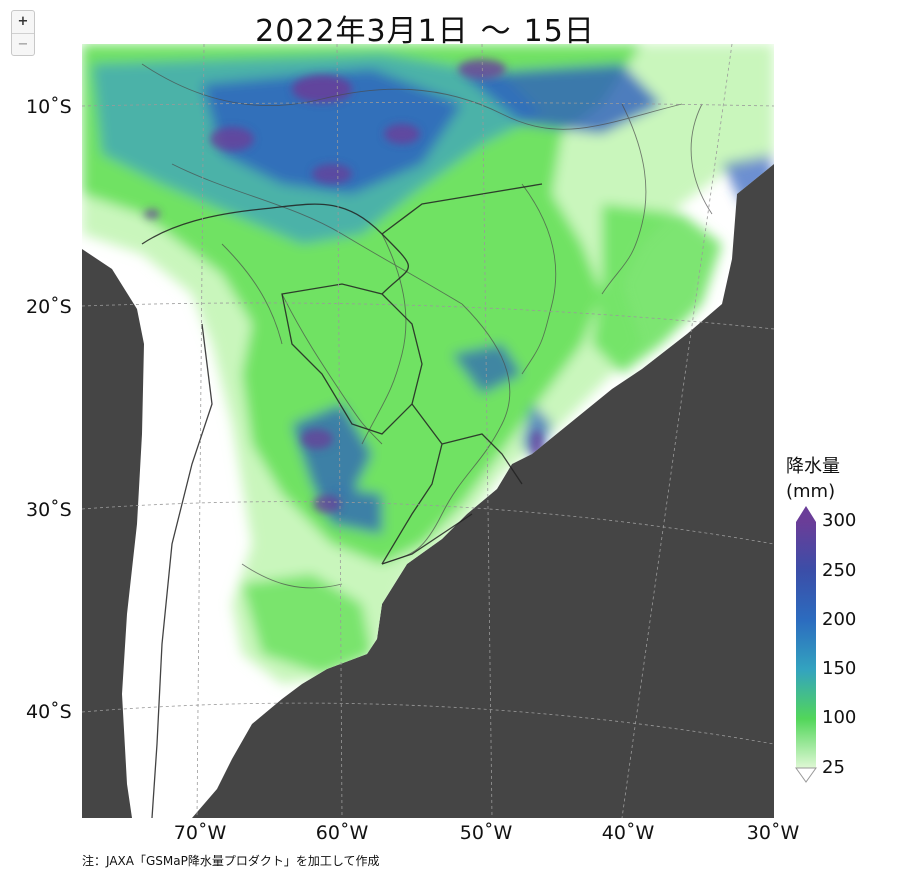 The height and width of the screenshot is (887, 916). What do you see at coordinates (811, 491) in the screenshot?
I see `legend-unit: (mm)` at bounding box center [811, 491].